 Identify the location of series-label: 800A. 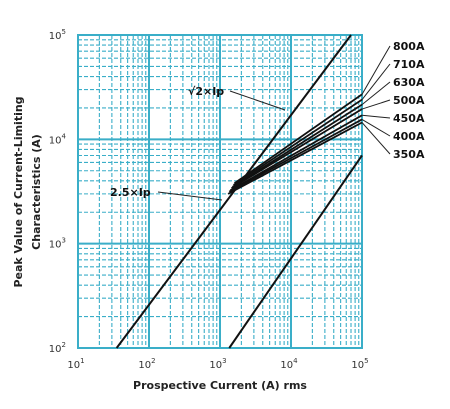
(409, 46).